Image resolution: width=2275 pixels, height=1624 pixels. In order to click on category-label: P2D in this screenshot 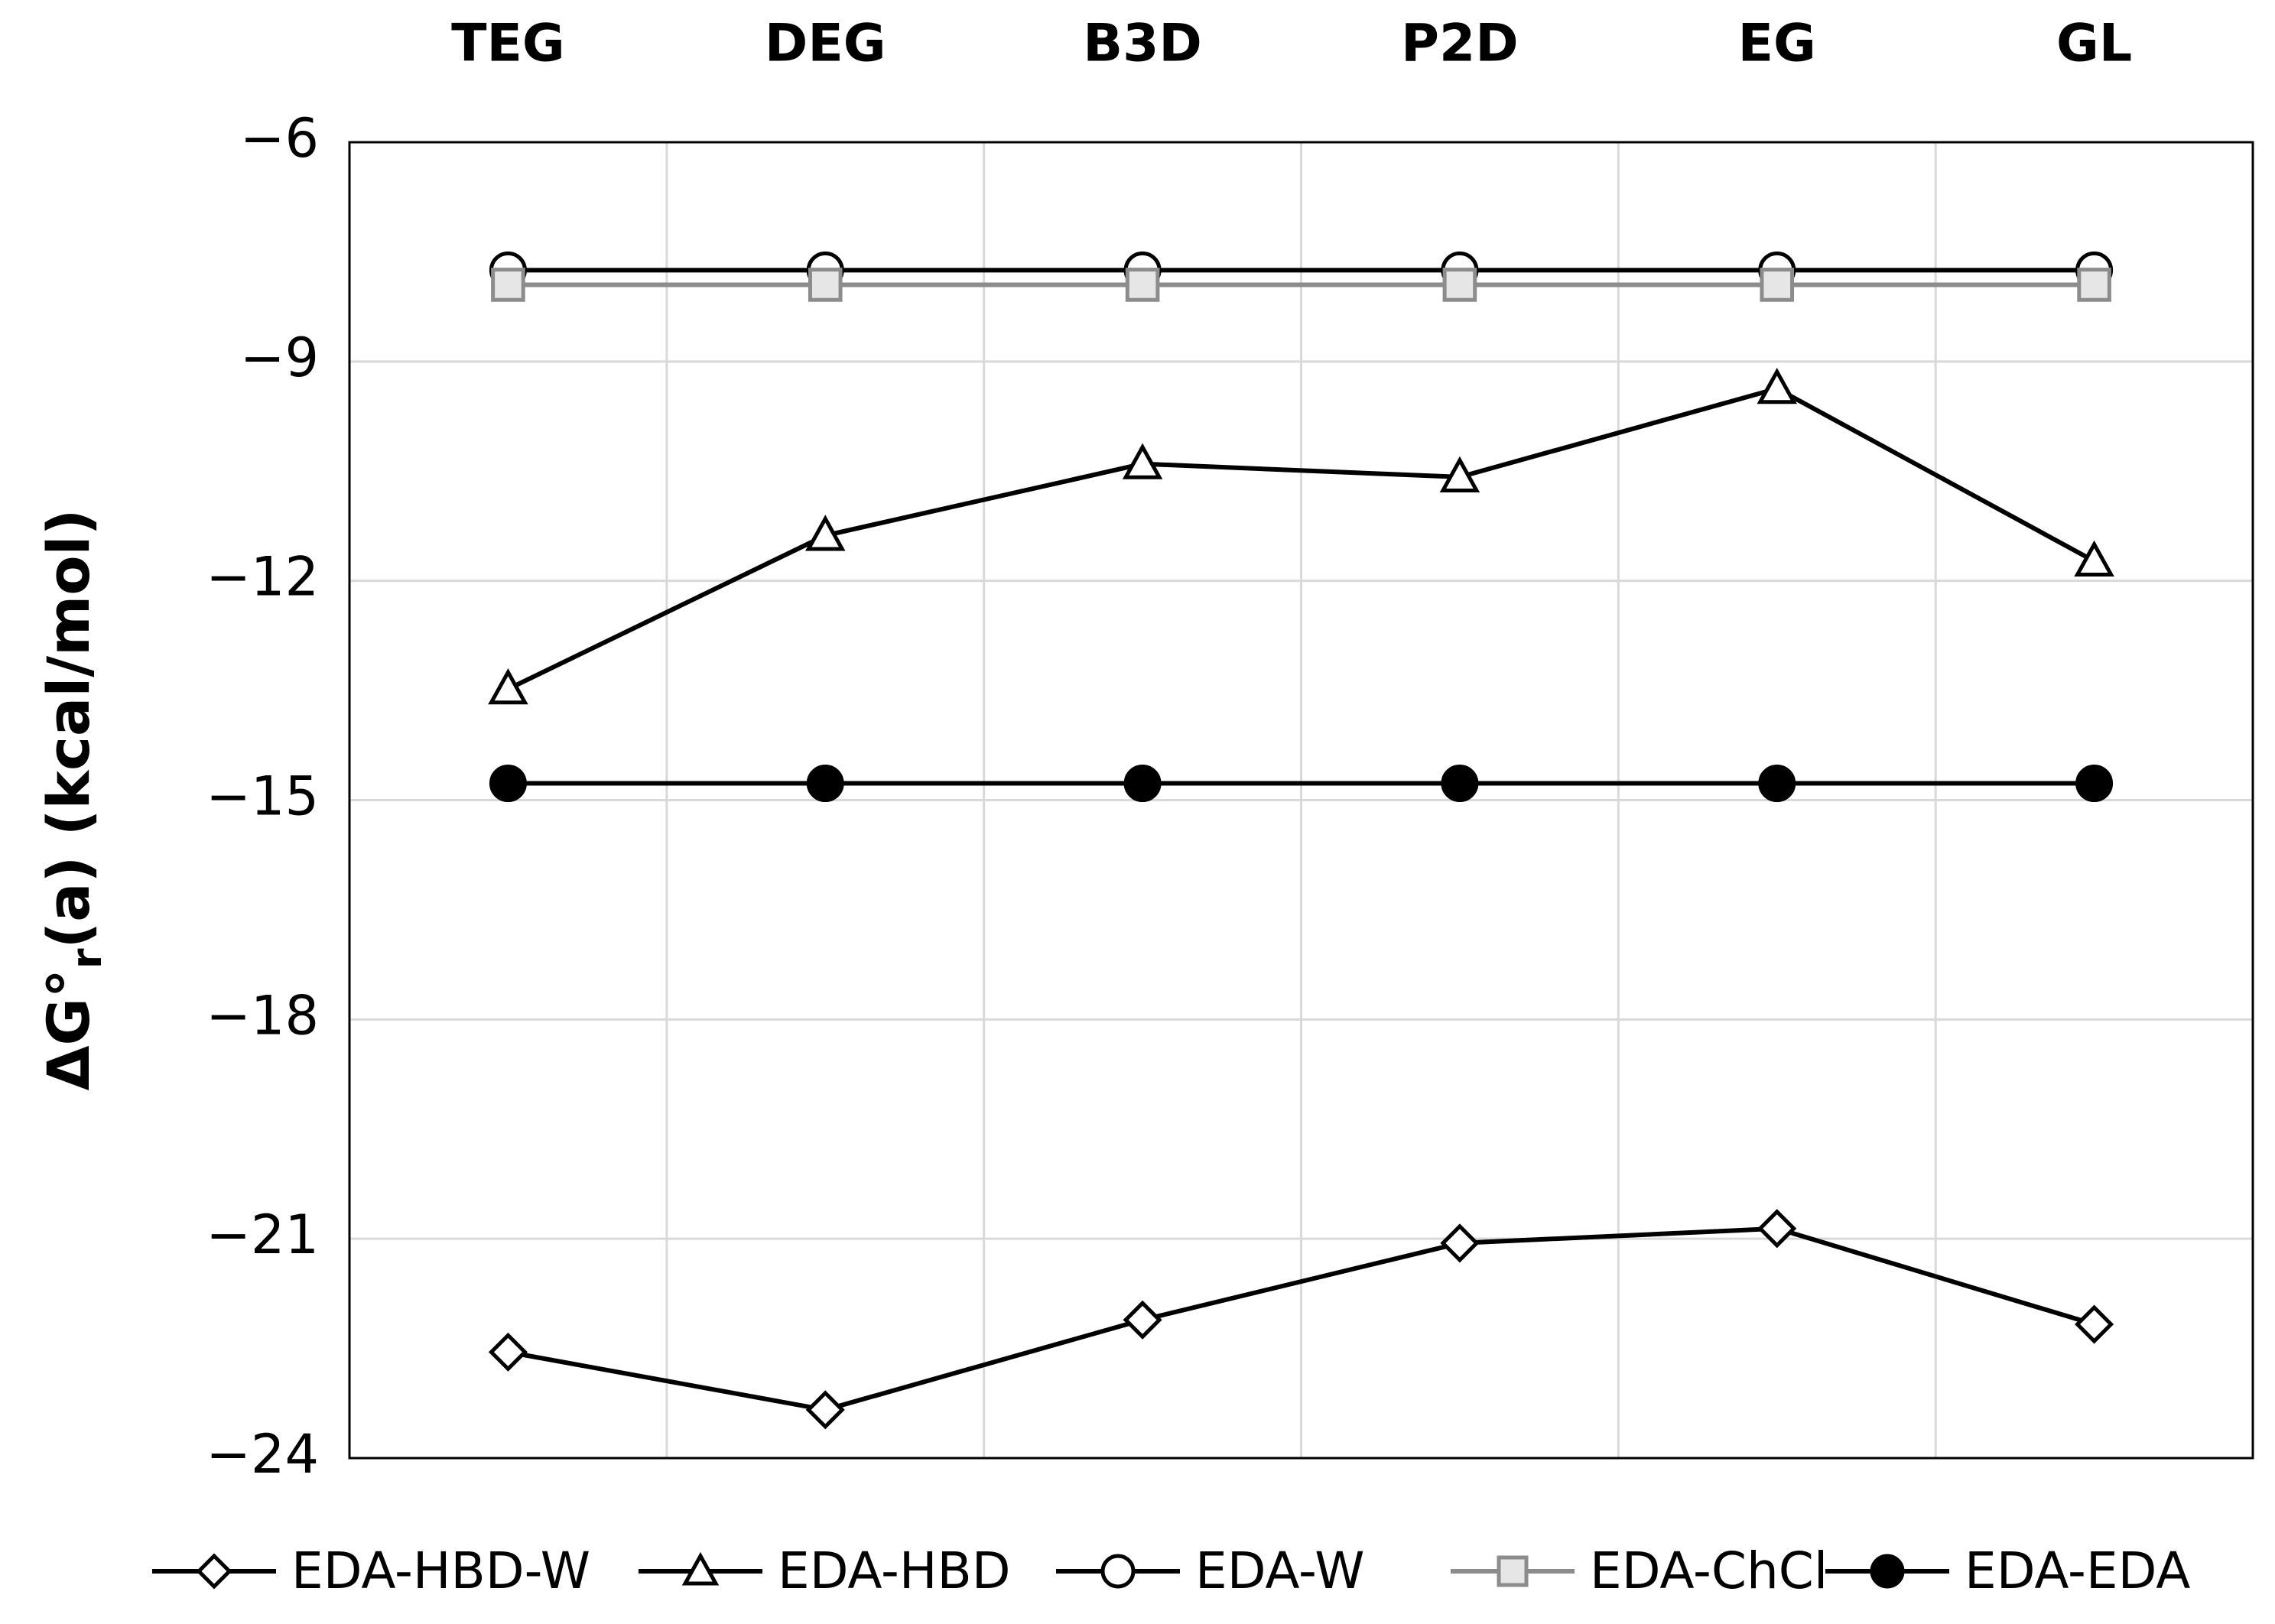, I will do `click(1460, 44)`.